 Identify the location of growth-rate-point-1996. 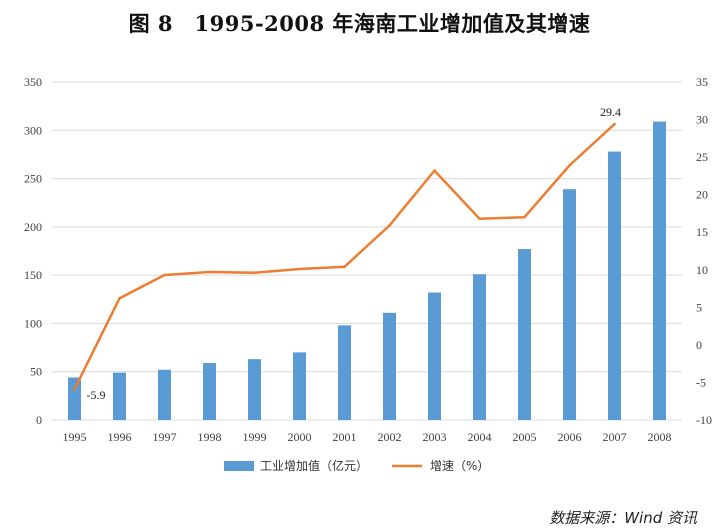
(119, 298).